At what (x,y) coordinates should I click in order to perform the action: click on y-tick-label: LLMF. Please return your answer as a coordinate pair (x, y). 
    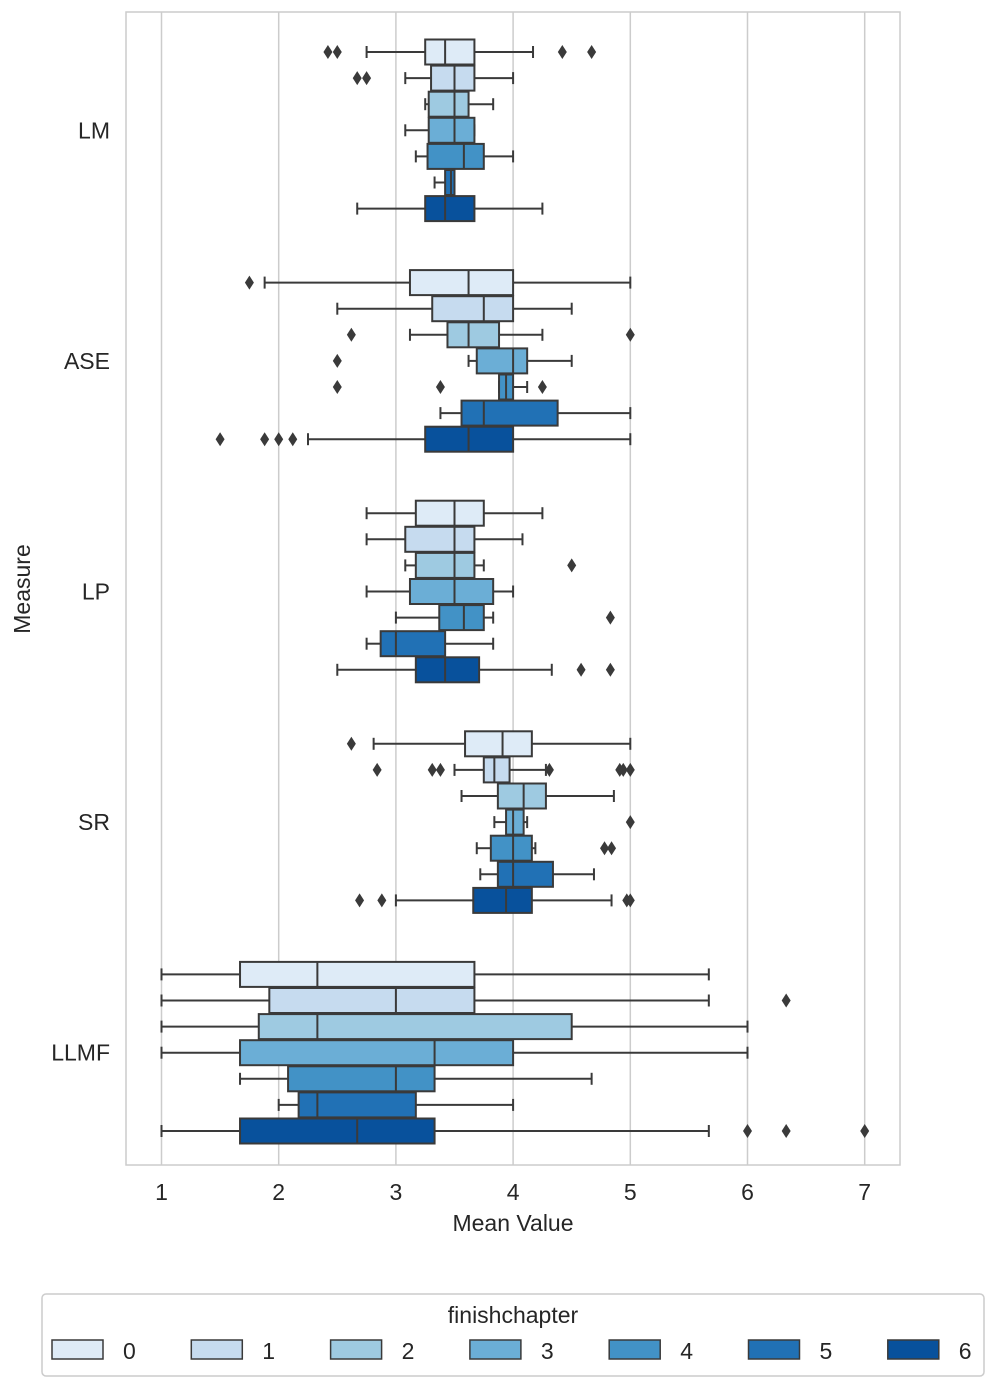
    Looking at the image, I should click on (80, 1053).